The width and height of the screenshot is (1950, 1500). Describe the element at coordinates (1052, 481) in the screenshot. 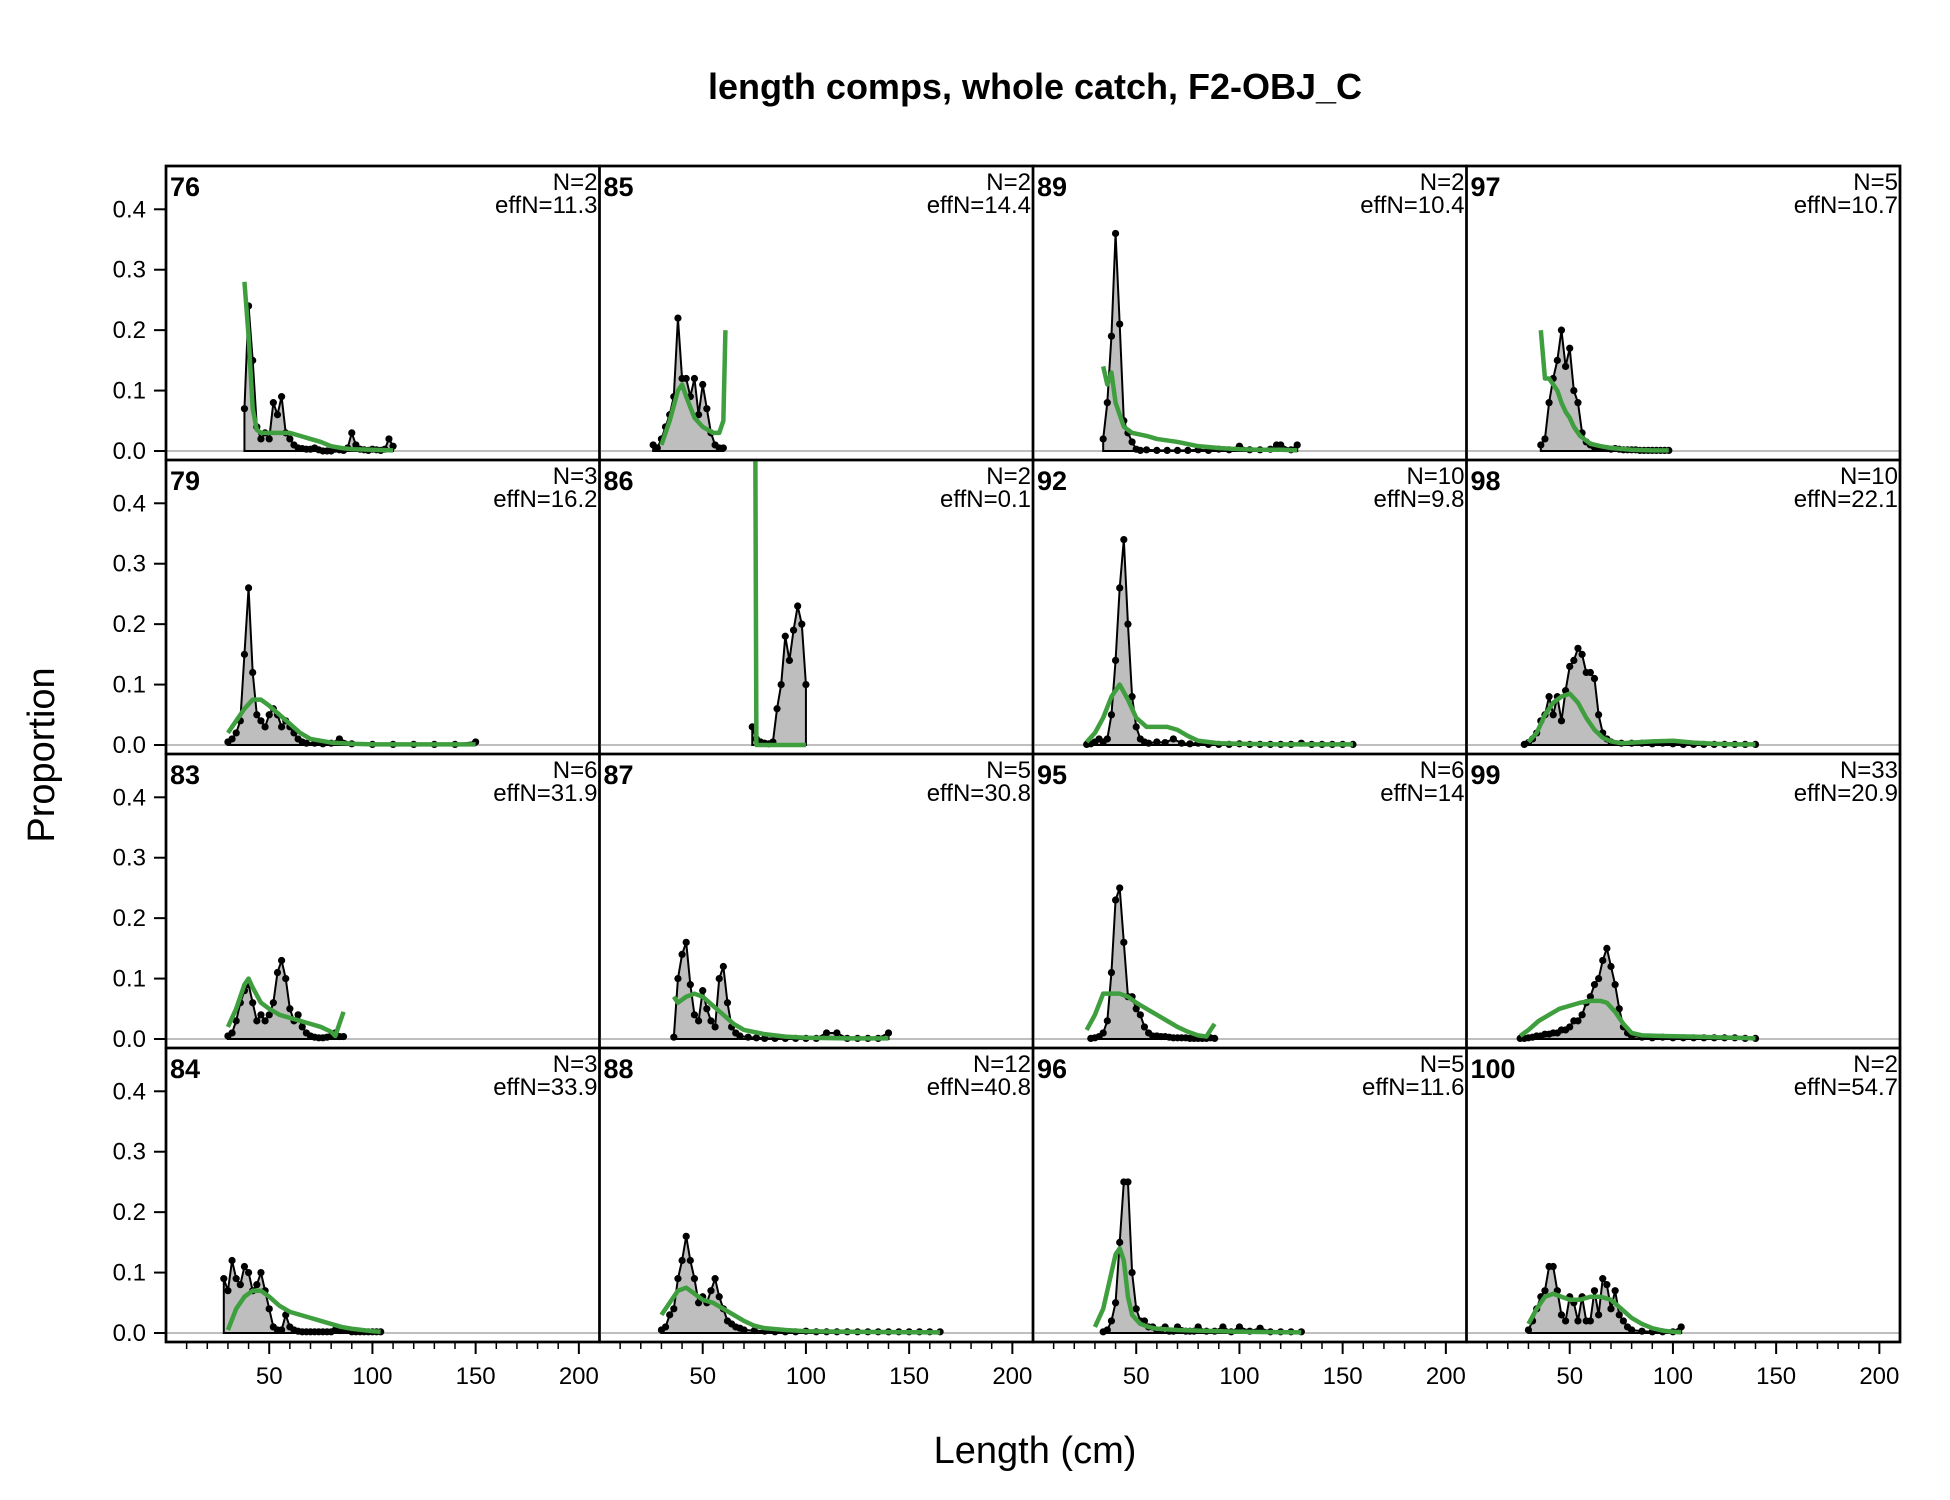

I see `panel-label: 92` at that location.